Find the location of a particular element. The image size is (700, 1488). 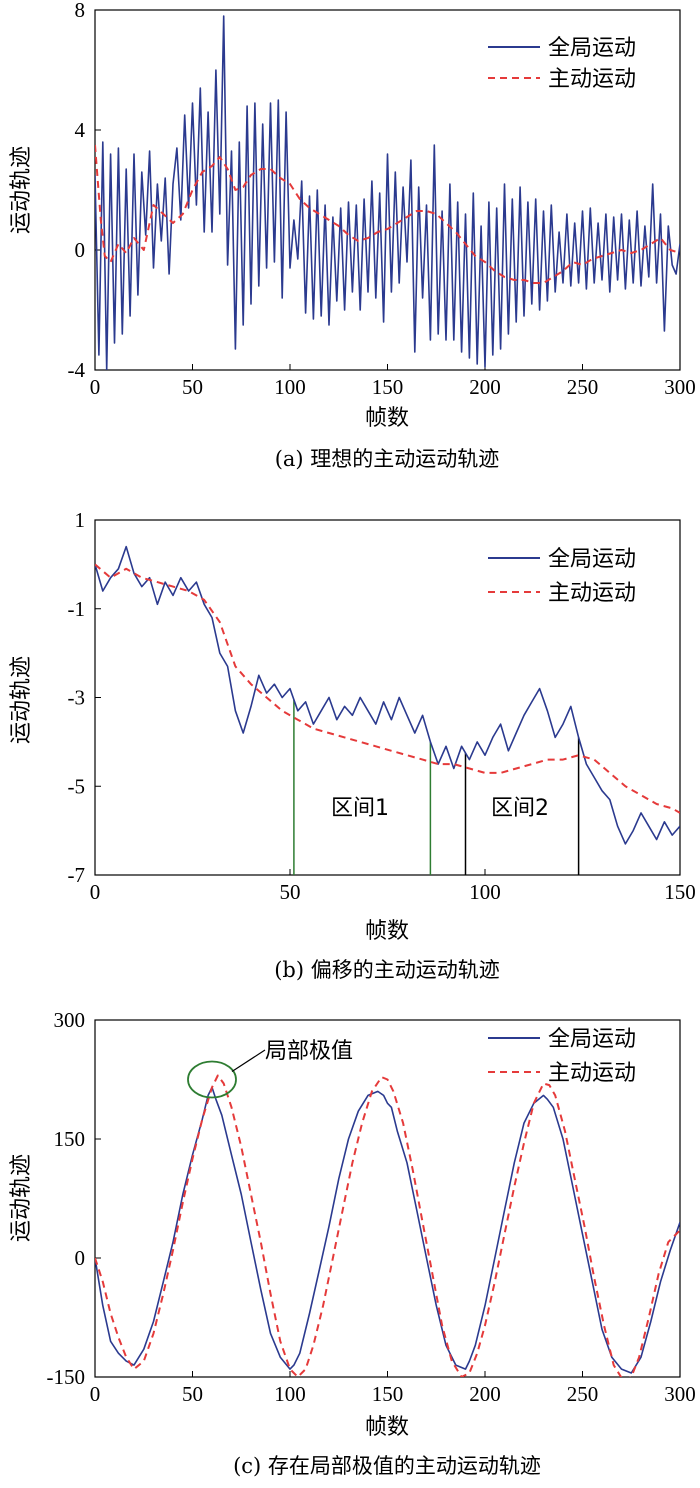

y-tick-label: 8 is located at coordinates (80, 11).